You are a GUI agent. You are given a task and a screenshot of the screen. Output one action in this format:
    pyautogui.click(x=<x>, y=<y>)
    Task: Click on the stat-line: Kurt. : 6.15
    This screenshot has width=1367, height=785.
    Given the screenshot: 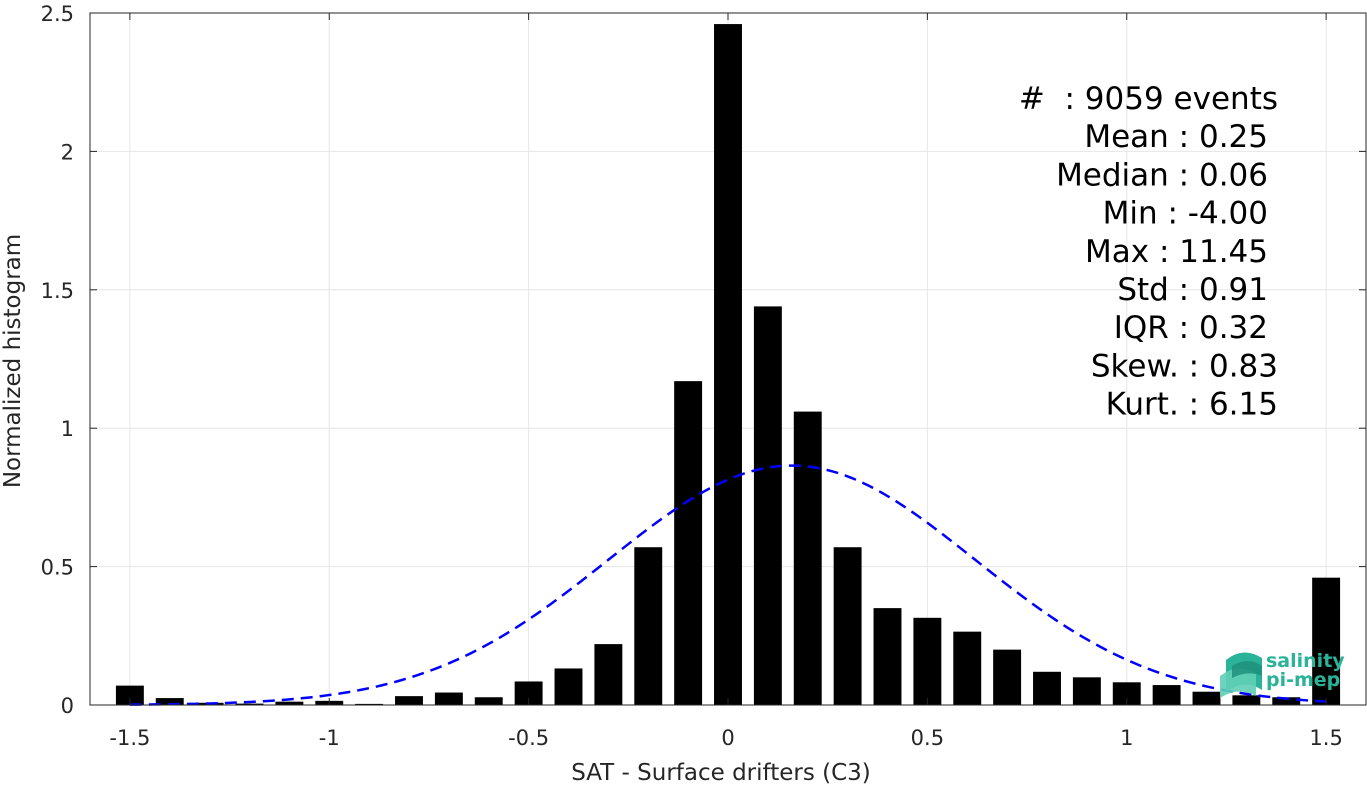 What is the action you would take?
    pyautogui.click(x=1192, y=405)
    